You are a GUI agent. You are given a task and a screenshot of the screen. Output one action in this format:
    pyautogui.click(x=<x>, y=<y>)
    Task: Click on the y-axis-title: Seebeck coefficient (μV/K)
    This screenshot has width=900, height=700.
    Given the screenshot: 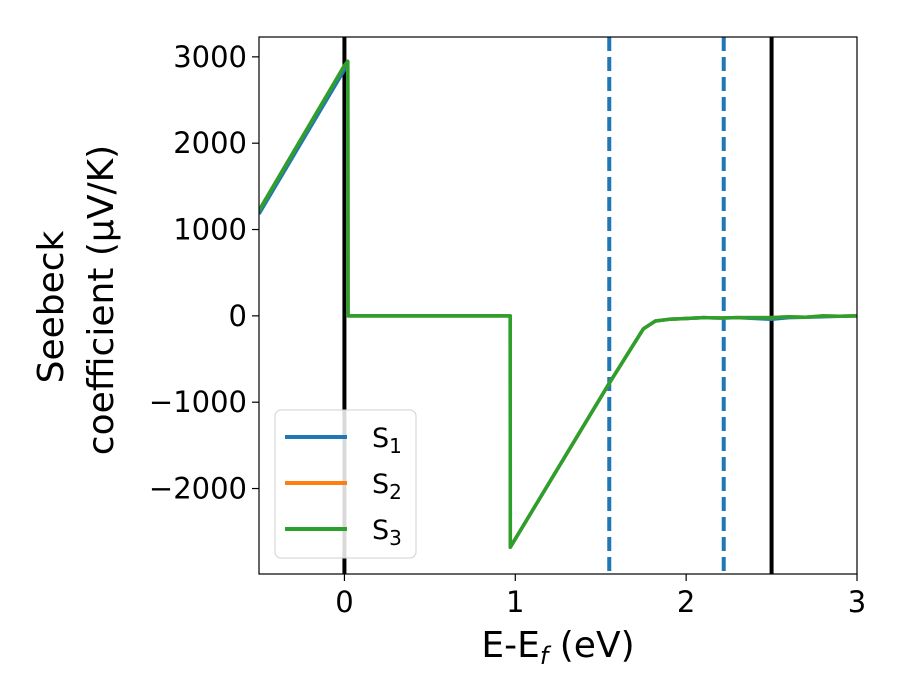 What is the action you would take?
    pyautogui.click(x=76, y=300)
    